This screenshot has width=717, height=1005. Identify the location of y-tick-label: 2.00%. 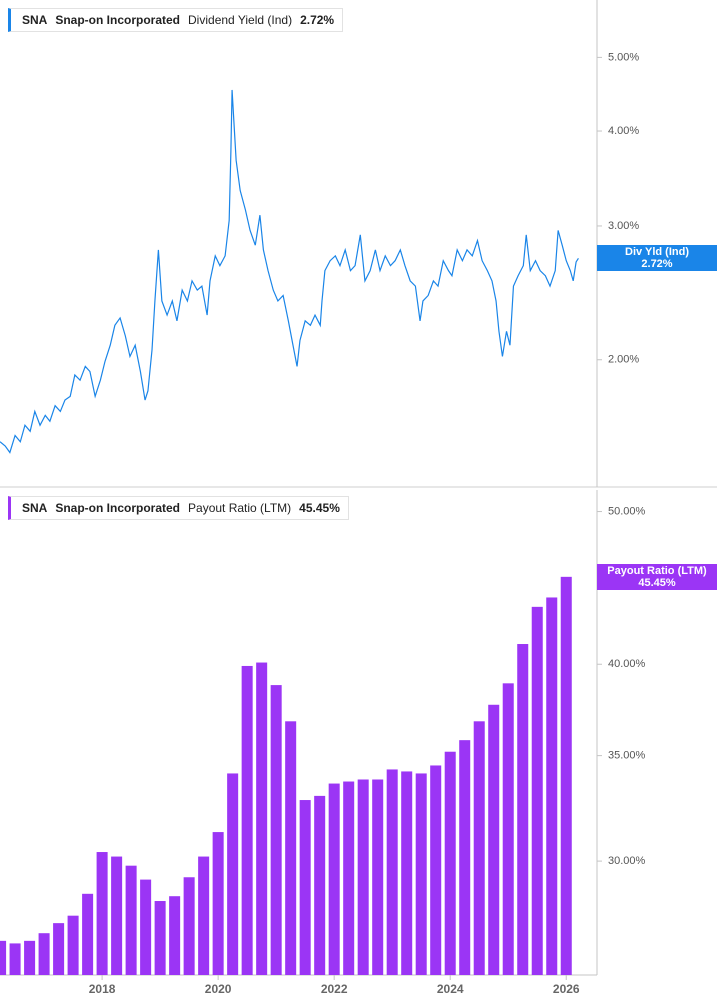
(623, 360).